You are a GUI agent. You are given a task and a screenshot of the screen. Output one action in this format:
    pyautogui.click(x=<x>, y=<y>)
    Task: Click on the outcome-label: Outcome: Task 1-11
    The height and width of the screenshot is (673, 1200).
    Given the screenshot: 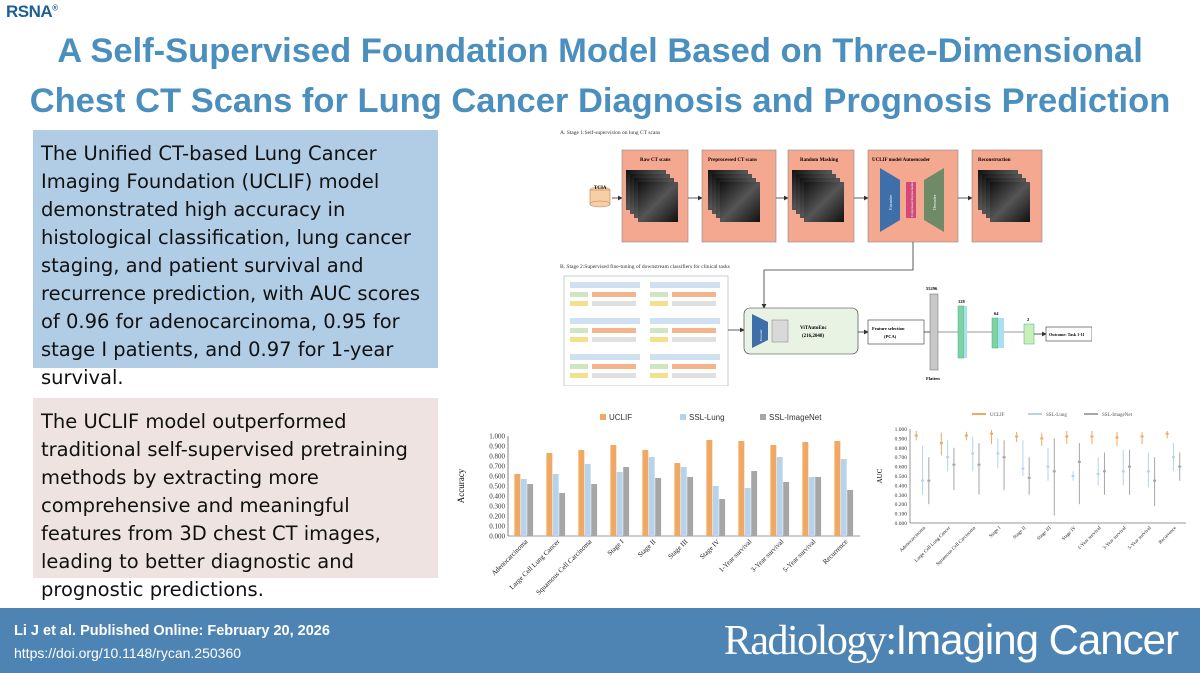 What is the action you would take?
    pyautogui.click(x=1067, y=334)
    